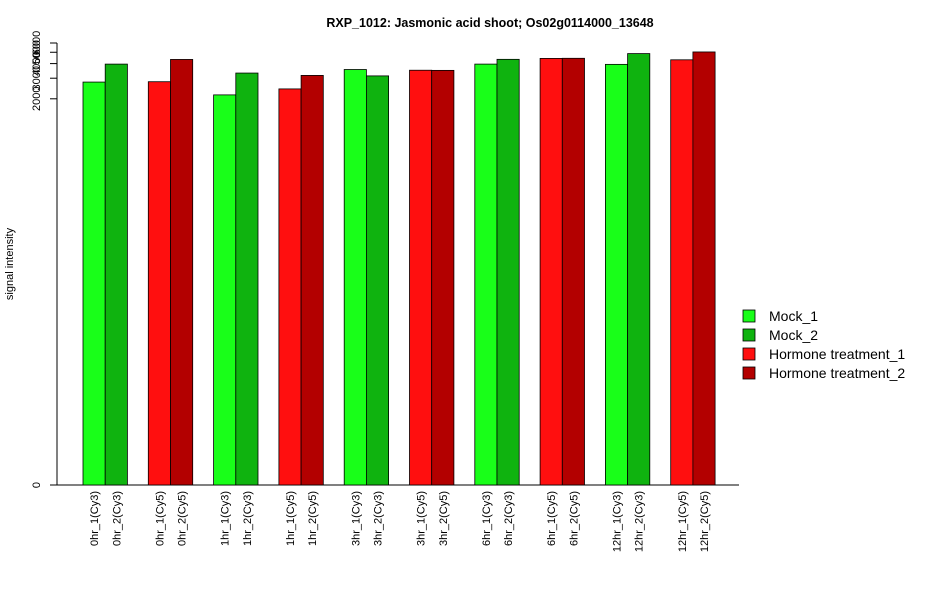 The width and height of the screenshot is (950, 600). What do you see at coordinates (509, 518) in the screenshot?
I see `x-tick-label: 6hr_2(Cy3)` at bounding box center [509, 518].